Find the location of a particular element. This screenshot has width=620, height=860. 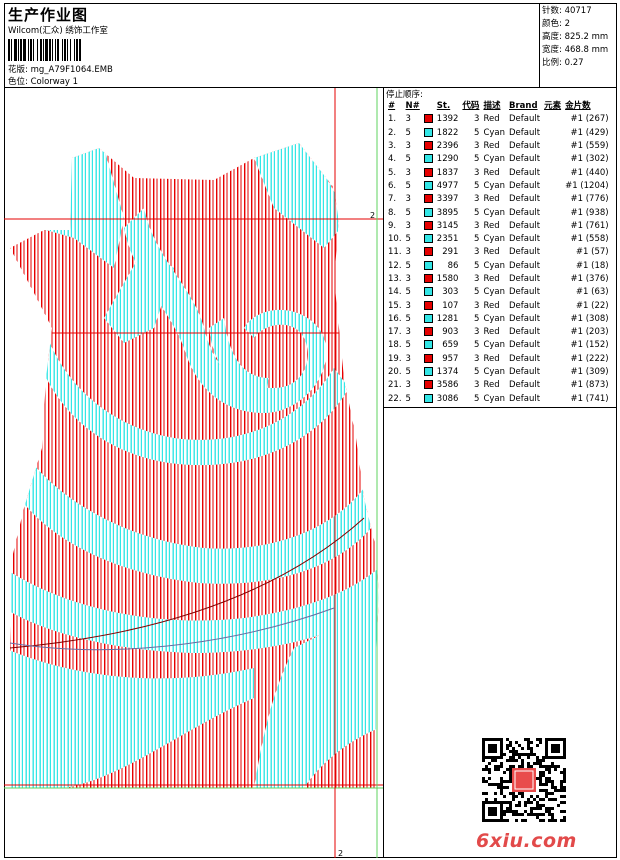

cell-sequin: #1 (1204) is located at coordinates (587, 185).